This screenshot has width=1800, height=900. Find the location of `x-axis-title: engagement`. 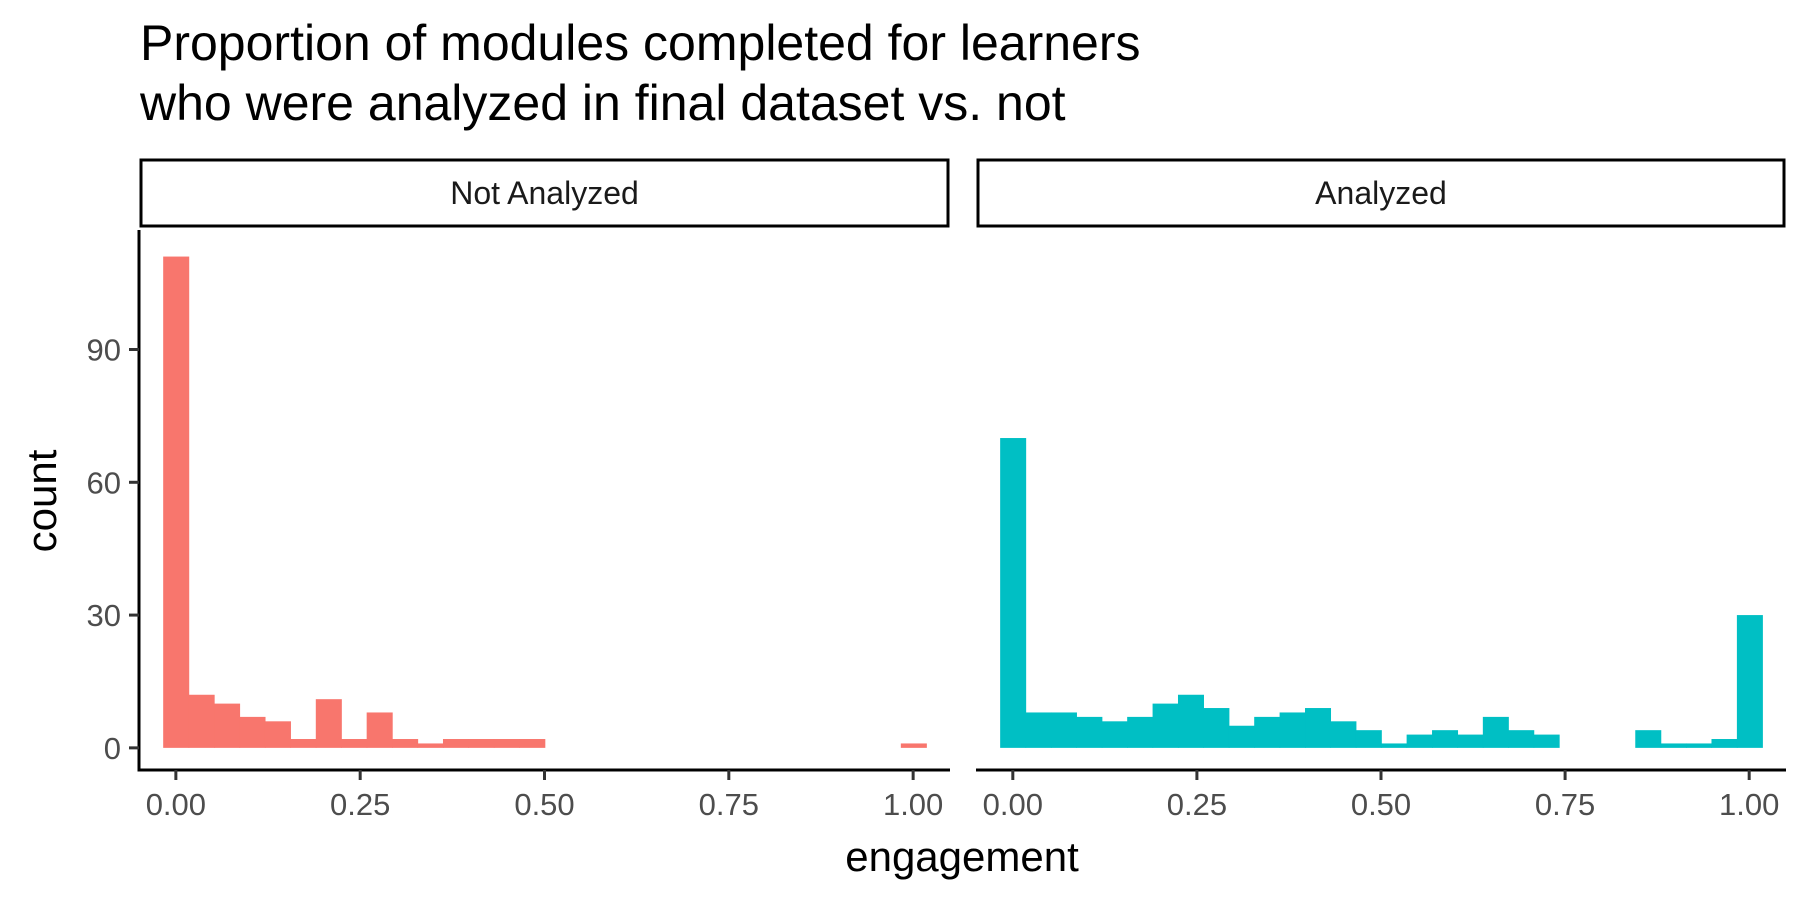

x-axis-title: engagement is located at coordinates (962, 856).